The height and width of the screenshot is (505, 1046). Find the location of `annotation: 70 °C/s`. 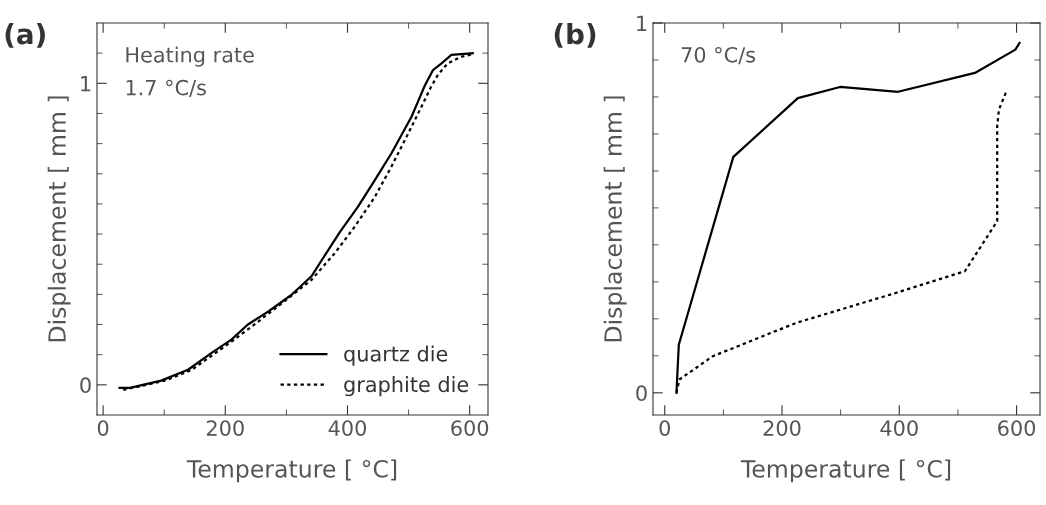

annotation: 70 °C/s is located at coordinates (718, 55).